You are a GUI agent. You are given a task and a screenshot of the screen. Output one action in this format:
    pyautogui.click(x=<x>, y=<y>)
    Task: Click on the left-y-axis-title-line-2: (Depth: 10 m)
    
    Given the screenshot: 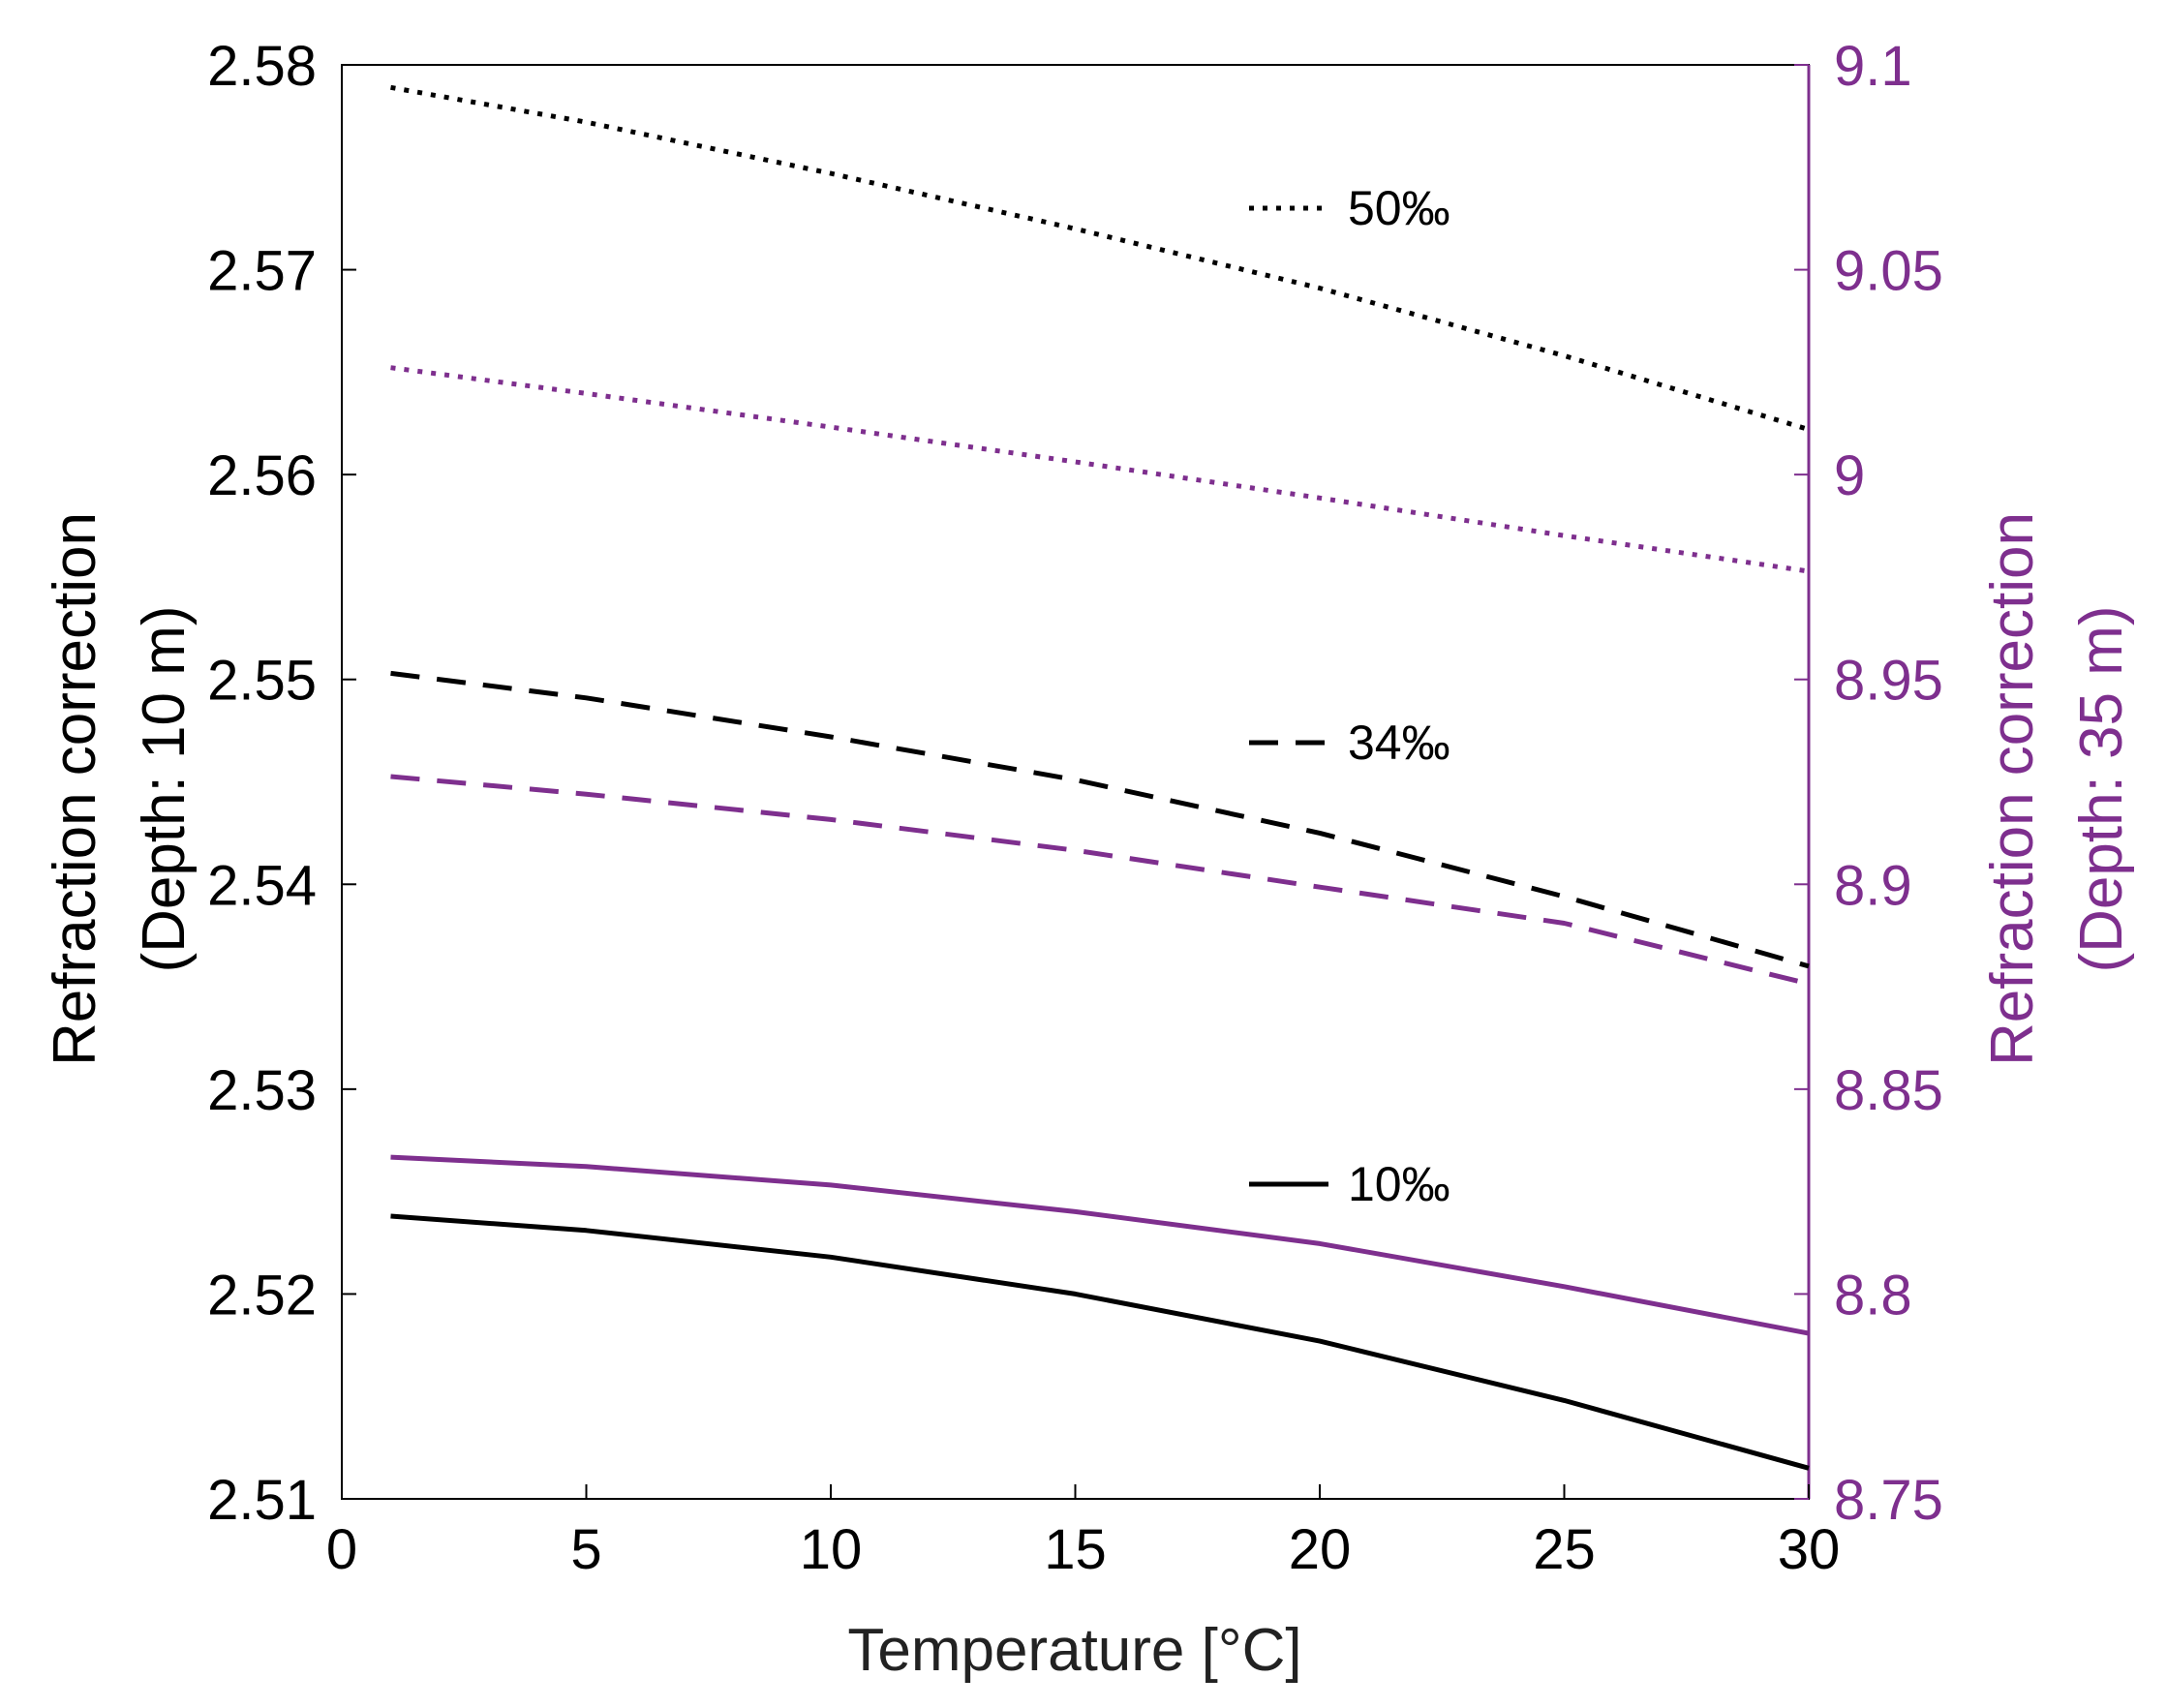 What is the action you would take?
    pyautogui.click(x=165, y=788)
    